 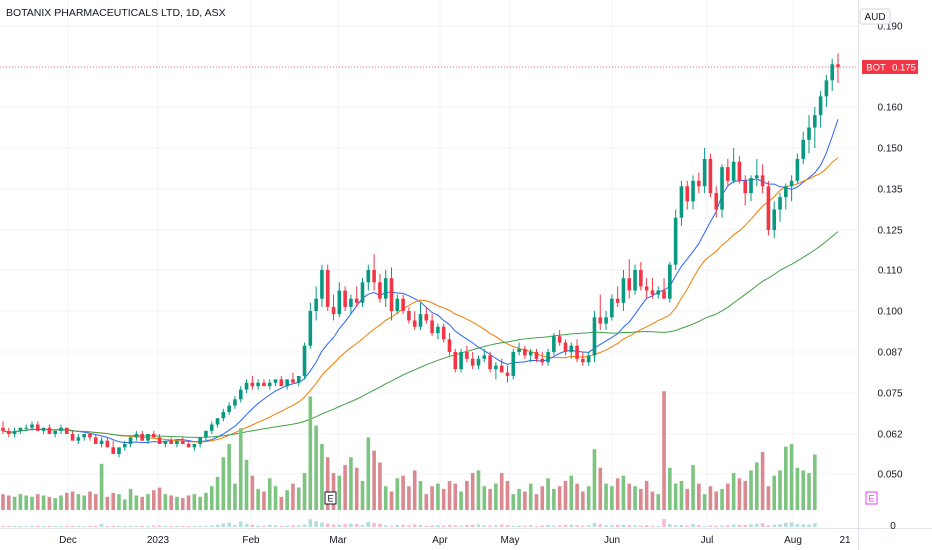 What do you see at coordinates (871, 498) in the screenshot?
I see `earnings-marker-upcoming` at bounding box center [871, 498].